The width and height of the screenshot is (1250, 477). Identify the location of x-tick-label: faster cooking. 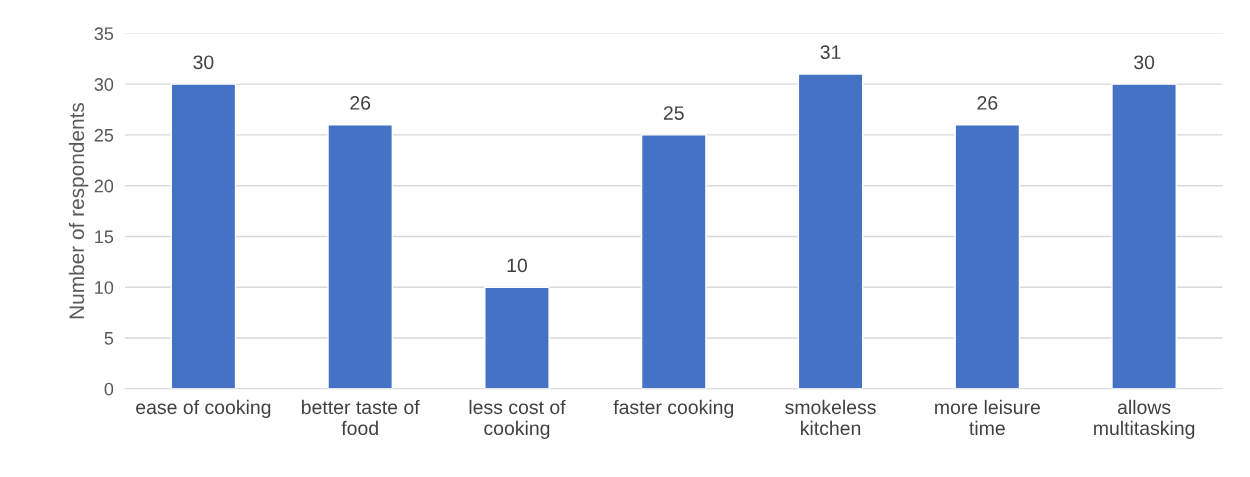
(673, 408).